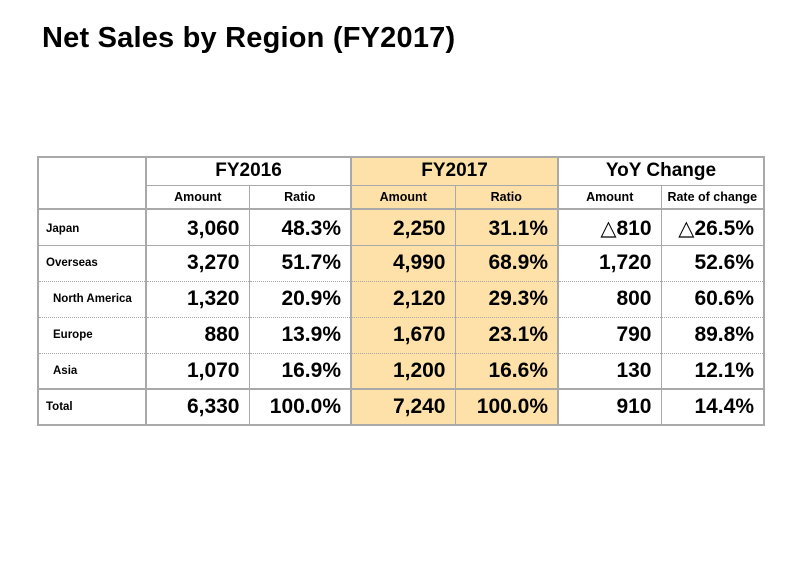 Image resolution: width=800 pixels, height=565 pixels. Describe the element at coordinates (712, 335) in the screenshot. I see `cell-yoy-rate: 89.8%` at that location.